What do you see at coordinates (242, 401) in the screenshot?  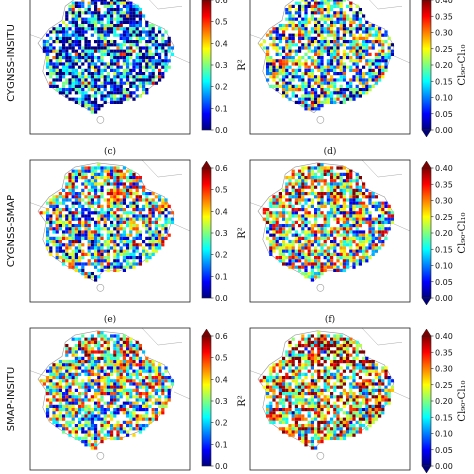 I see `colorbar-label: R²` at bounding box center [242, 401].